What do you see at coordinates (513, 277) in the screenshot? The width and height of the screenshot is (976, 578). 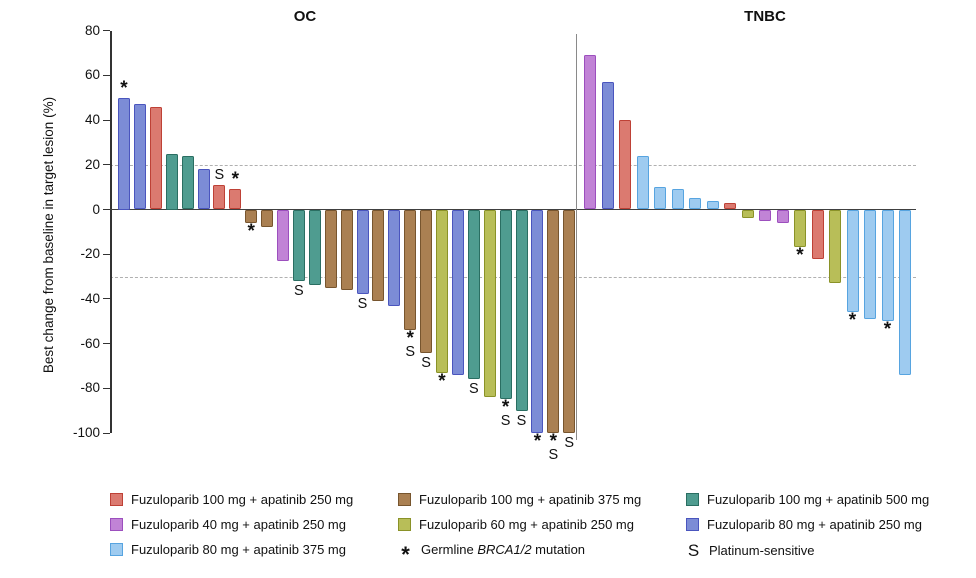 I see `reference-line` at bounding box center [513, 277].